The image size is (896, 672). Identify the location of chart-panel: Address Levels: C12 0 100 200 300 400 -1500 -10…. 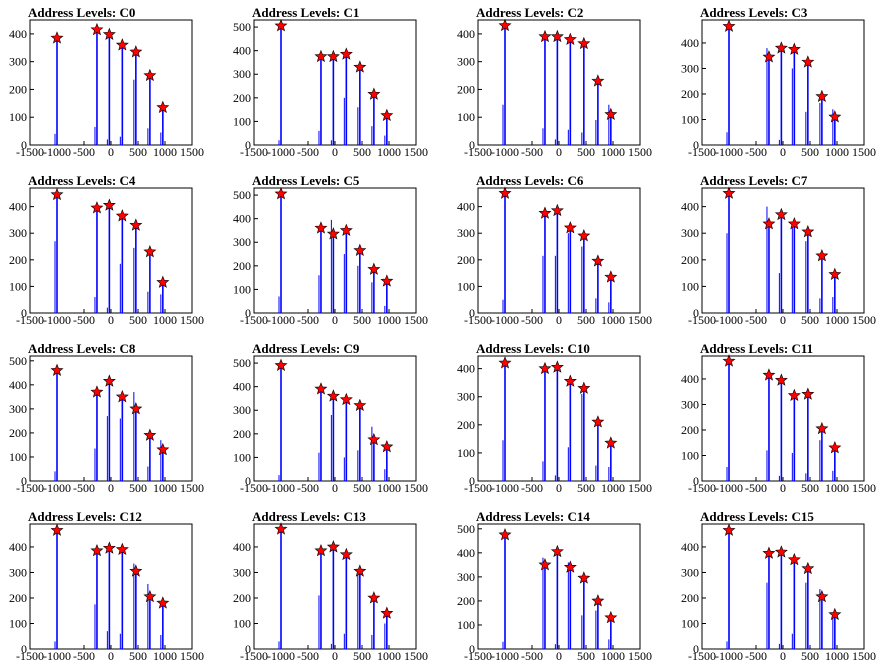
(106, 586).